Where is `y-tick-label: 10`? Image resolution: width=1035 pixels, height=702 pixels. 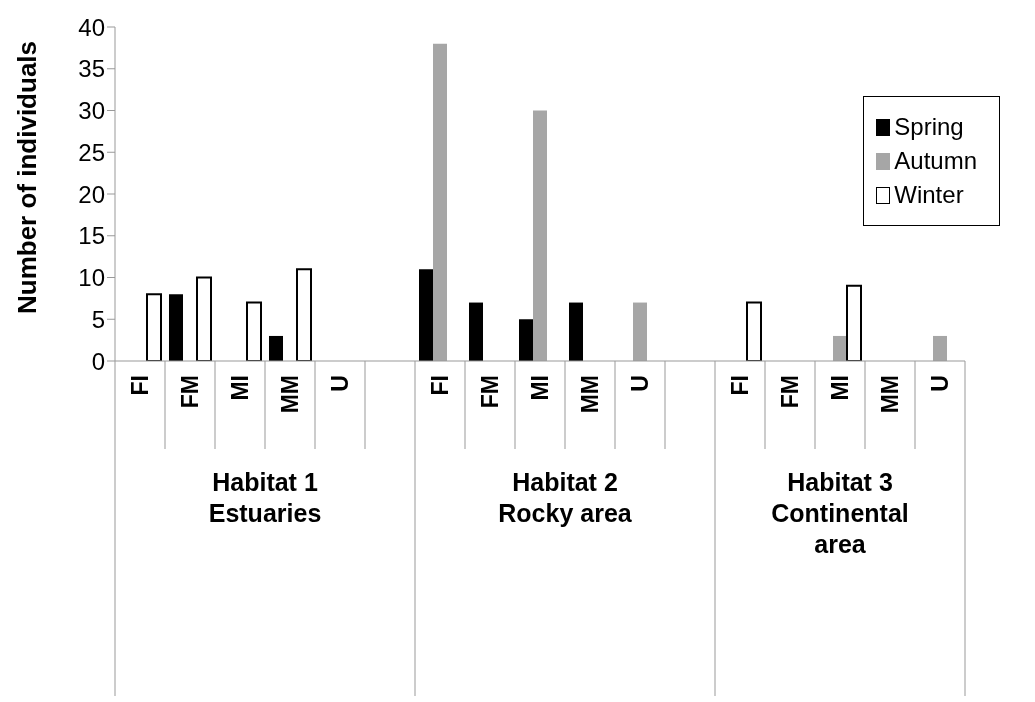 y-tick-label: 10 is located at coordinates (91, 278).